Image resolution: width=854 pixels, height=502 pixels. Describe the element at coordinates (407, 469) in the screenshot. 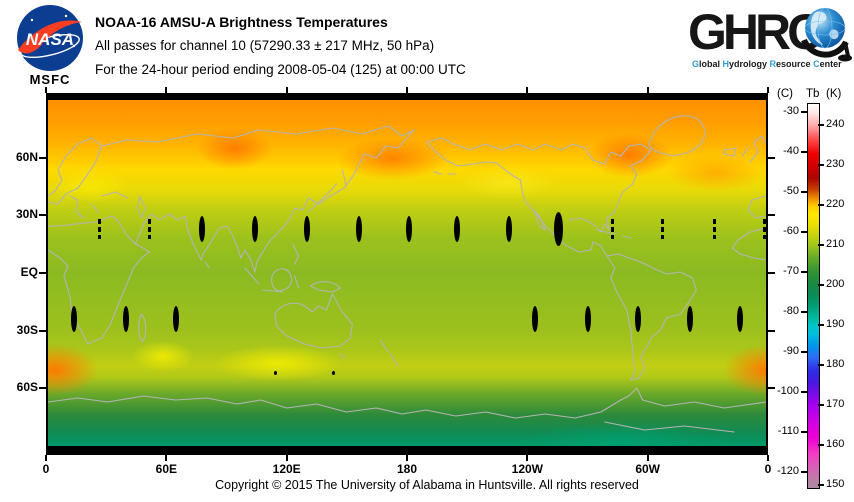

I see `lon-label: 180` at that location.